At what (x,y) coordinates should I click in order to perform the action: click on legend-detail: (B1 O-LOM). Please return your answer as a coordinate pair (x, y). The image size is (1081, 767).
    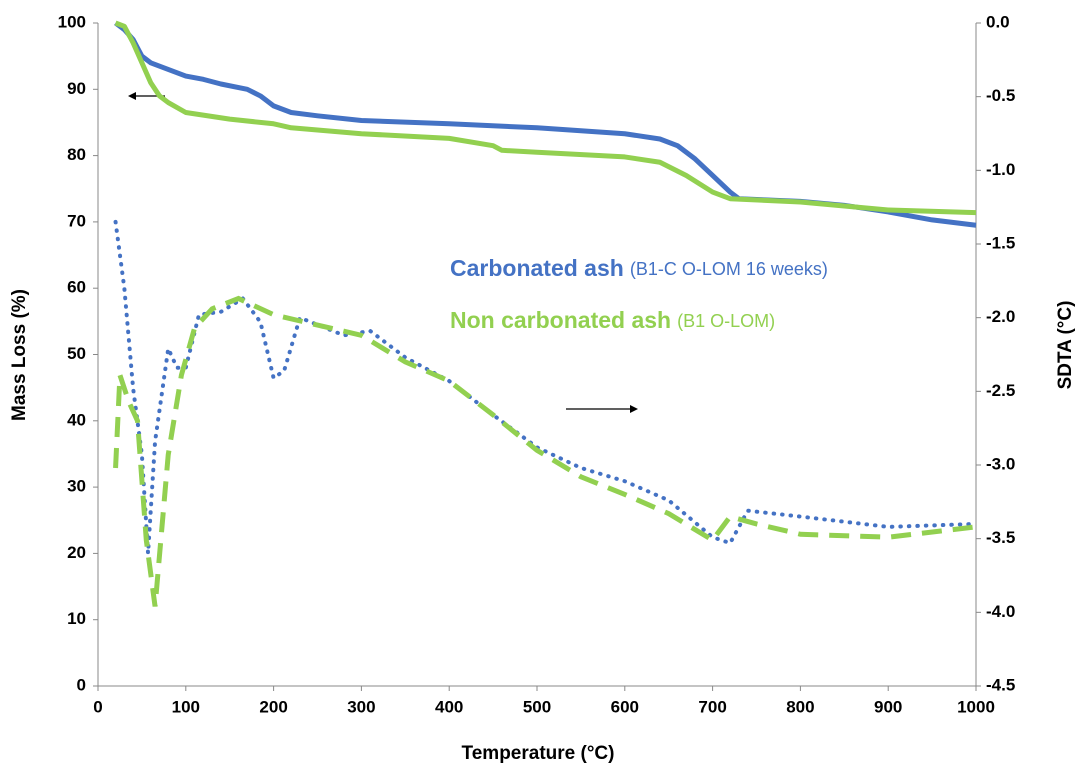
    Looking at the image, I should click on (726, 321).